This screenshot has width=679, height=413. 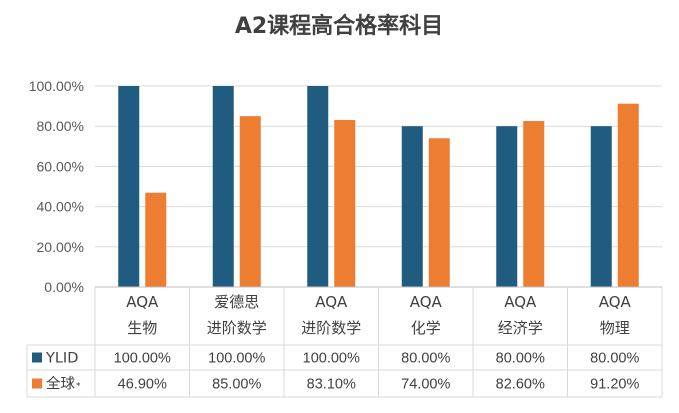 What do you see at coordinates (60, 166) in the screenshot?
I see `y-tick-label: 60.00%` at bounding box center [60, 166].